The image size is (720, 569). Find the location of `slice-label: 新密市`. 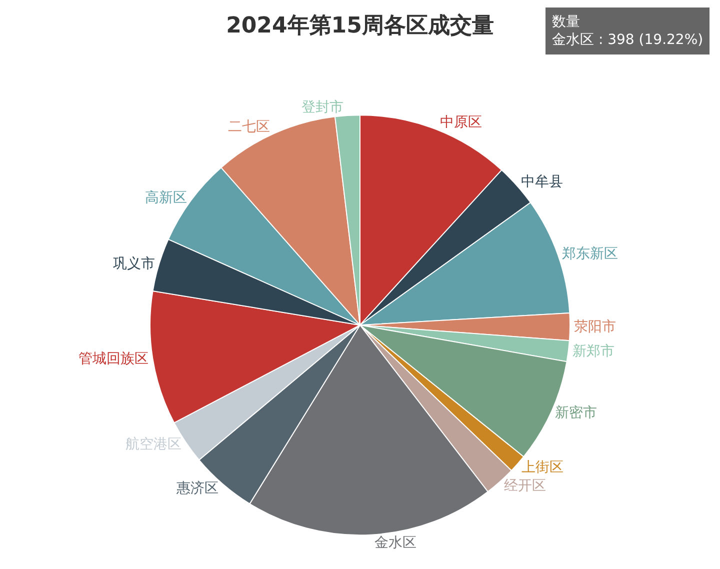

slice-label: 新密市 is located at coordinates (576, 413).